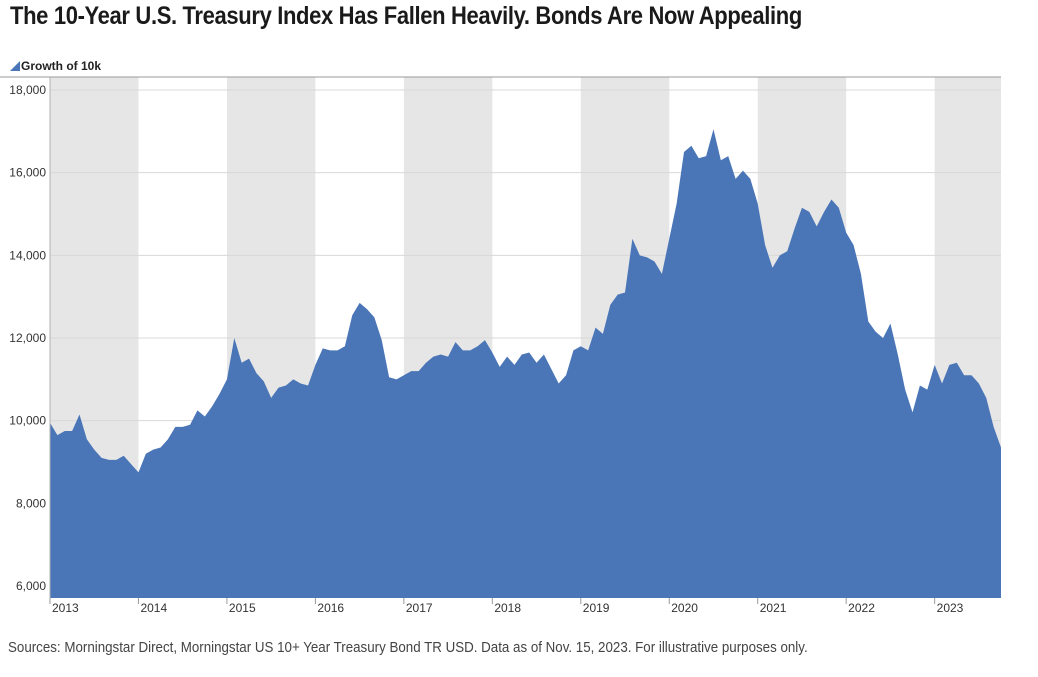  What do you see at coordinates (31, 586) in the screenshot?
I see `y-tick-label-6000: 6,000` at bounding box center [31, 586].